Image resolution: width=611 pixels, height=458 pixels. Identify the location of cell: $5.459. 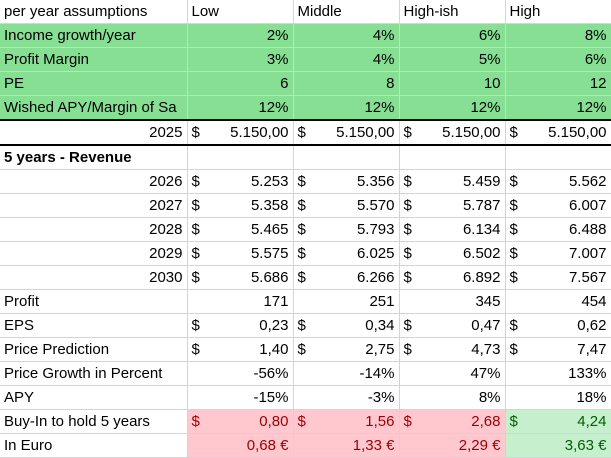
(452, 181).